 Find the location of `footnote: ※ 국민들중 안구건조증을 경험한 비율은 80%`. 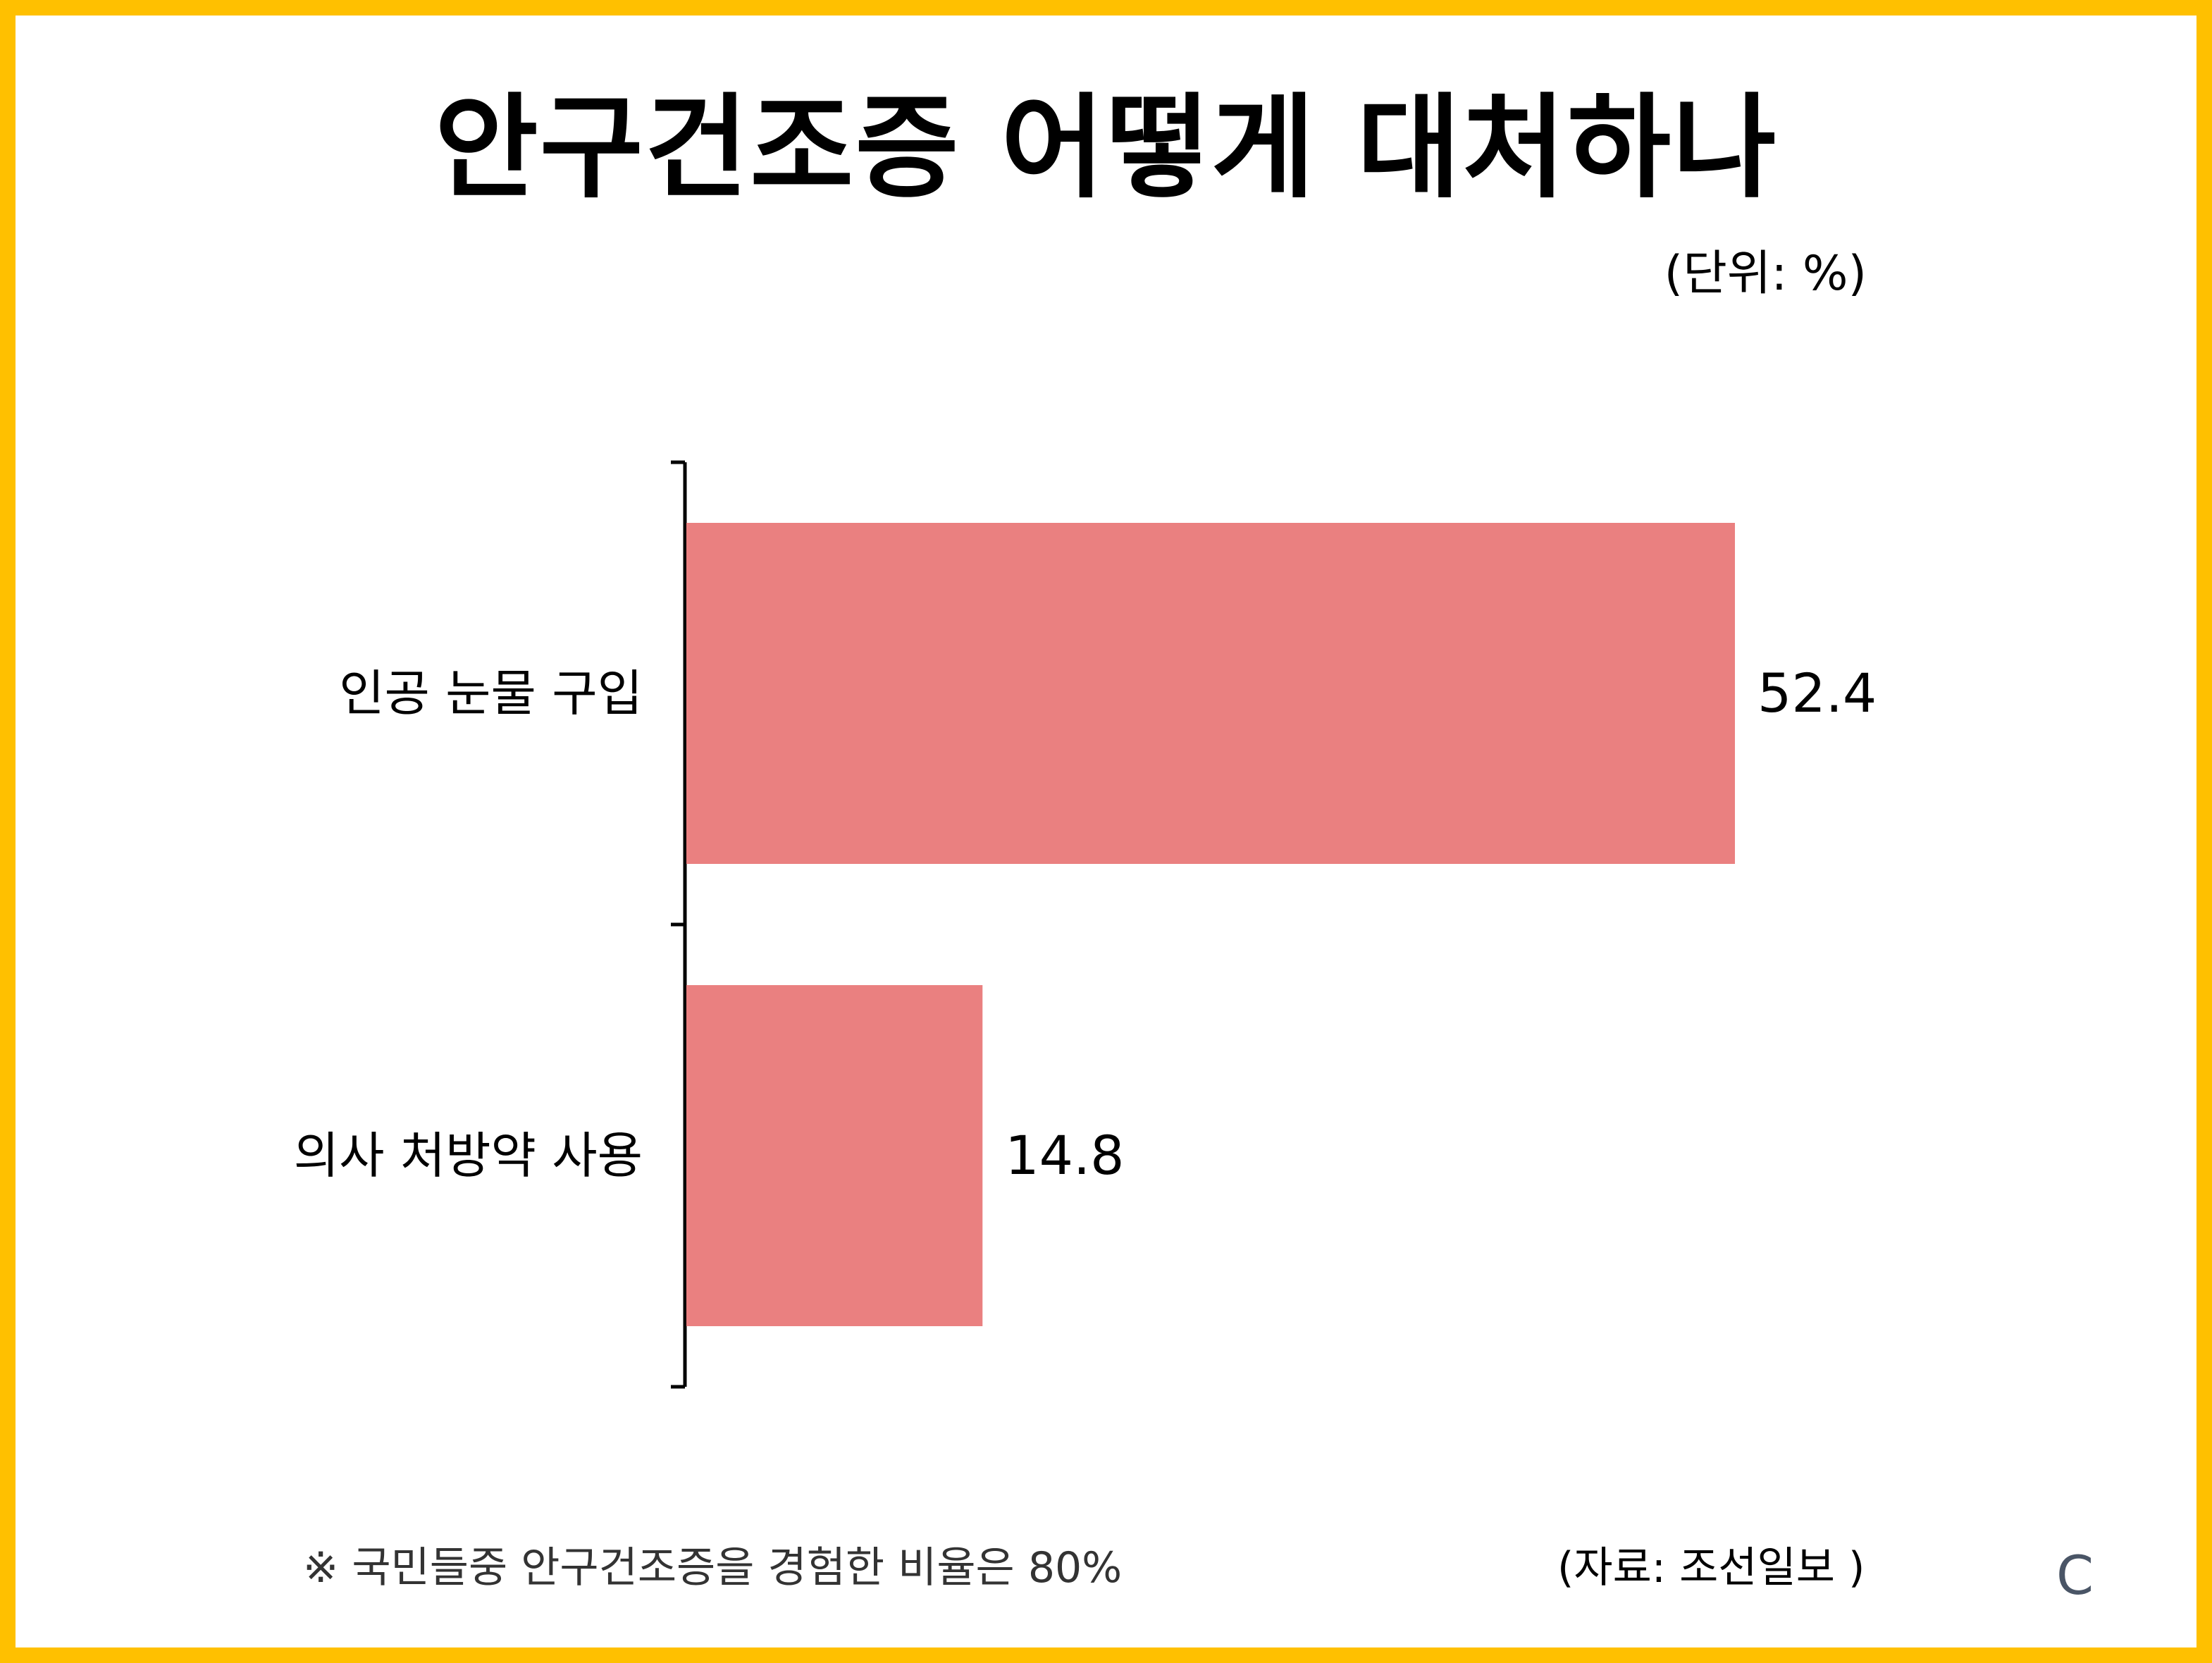

footnote: ※ 국민들중 안구건조증을 경험한 비율은 80% is located at coordinates (713, 1568).